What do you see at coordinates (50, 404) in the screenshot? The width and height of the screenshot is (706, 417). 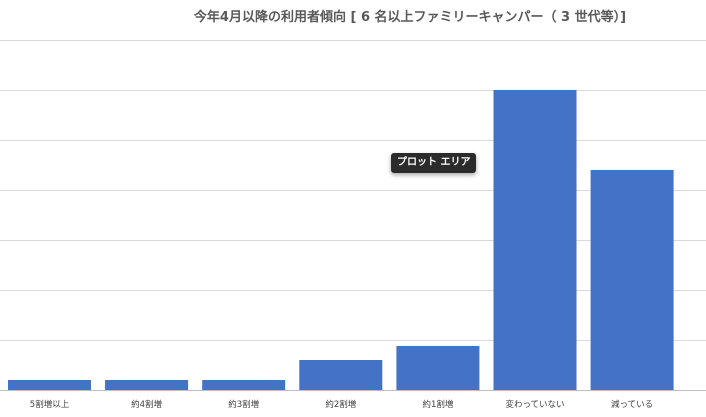 I see `x-tick-label: 5割増以上` at bounding box center [50, 404].